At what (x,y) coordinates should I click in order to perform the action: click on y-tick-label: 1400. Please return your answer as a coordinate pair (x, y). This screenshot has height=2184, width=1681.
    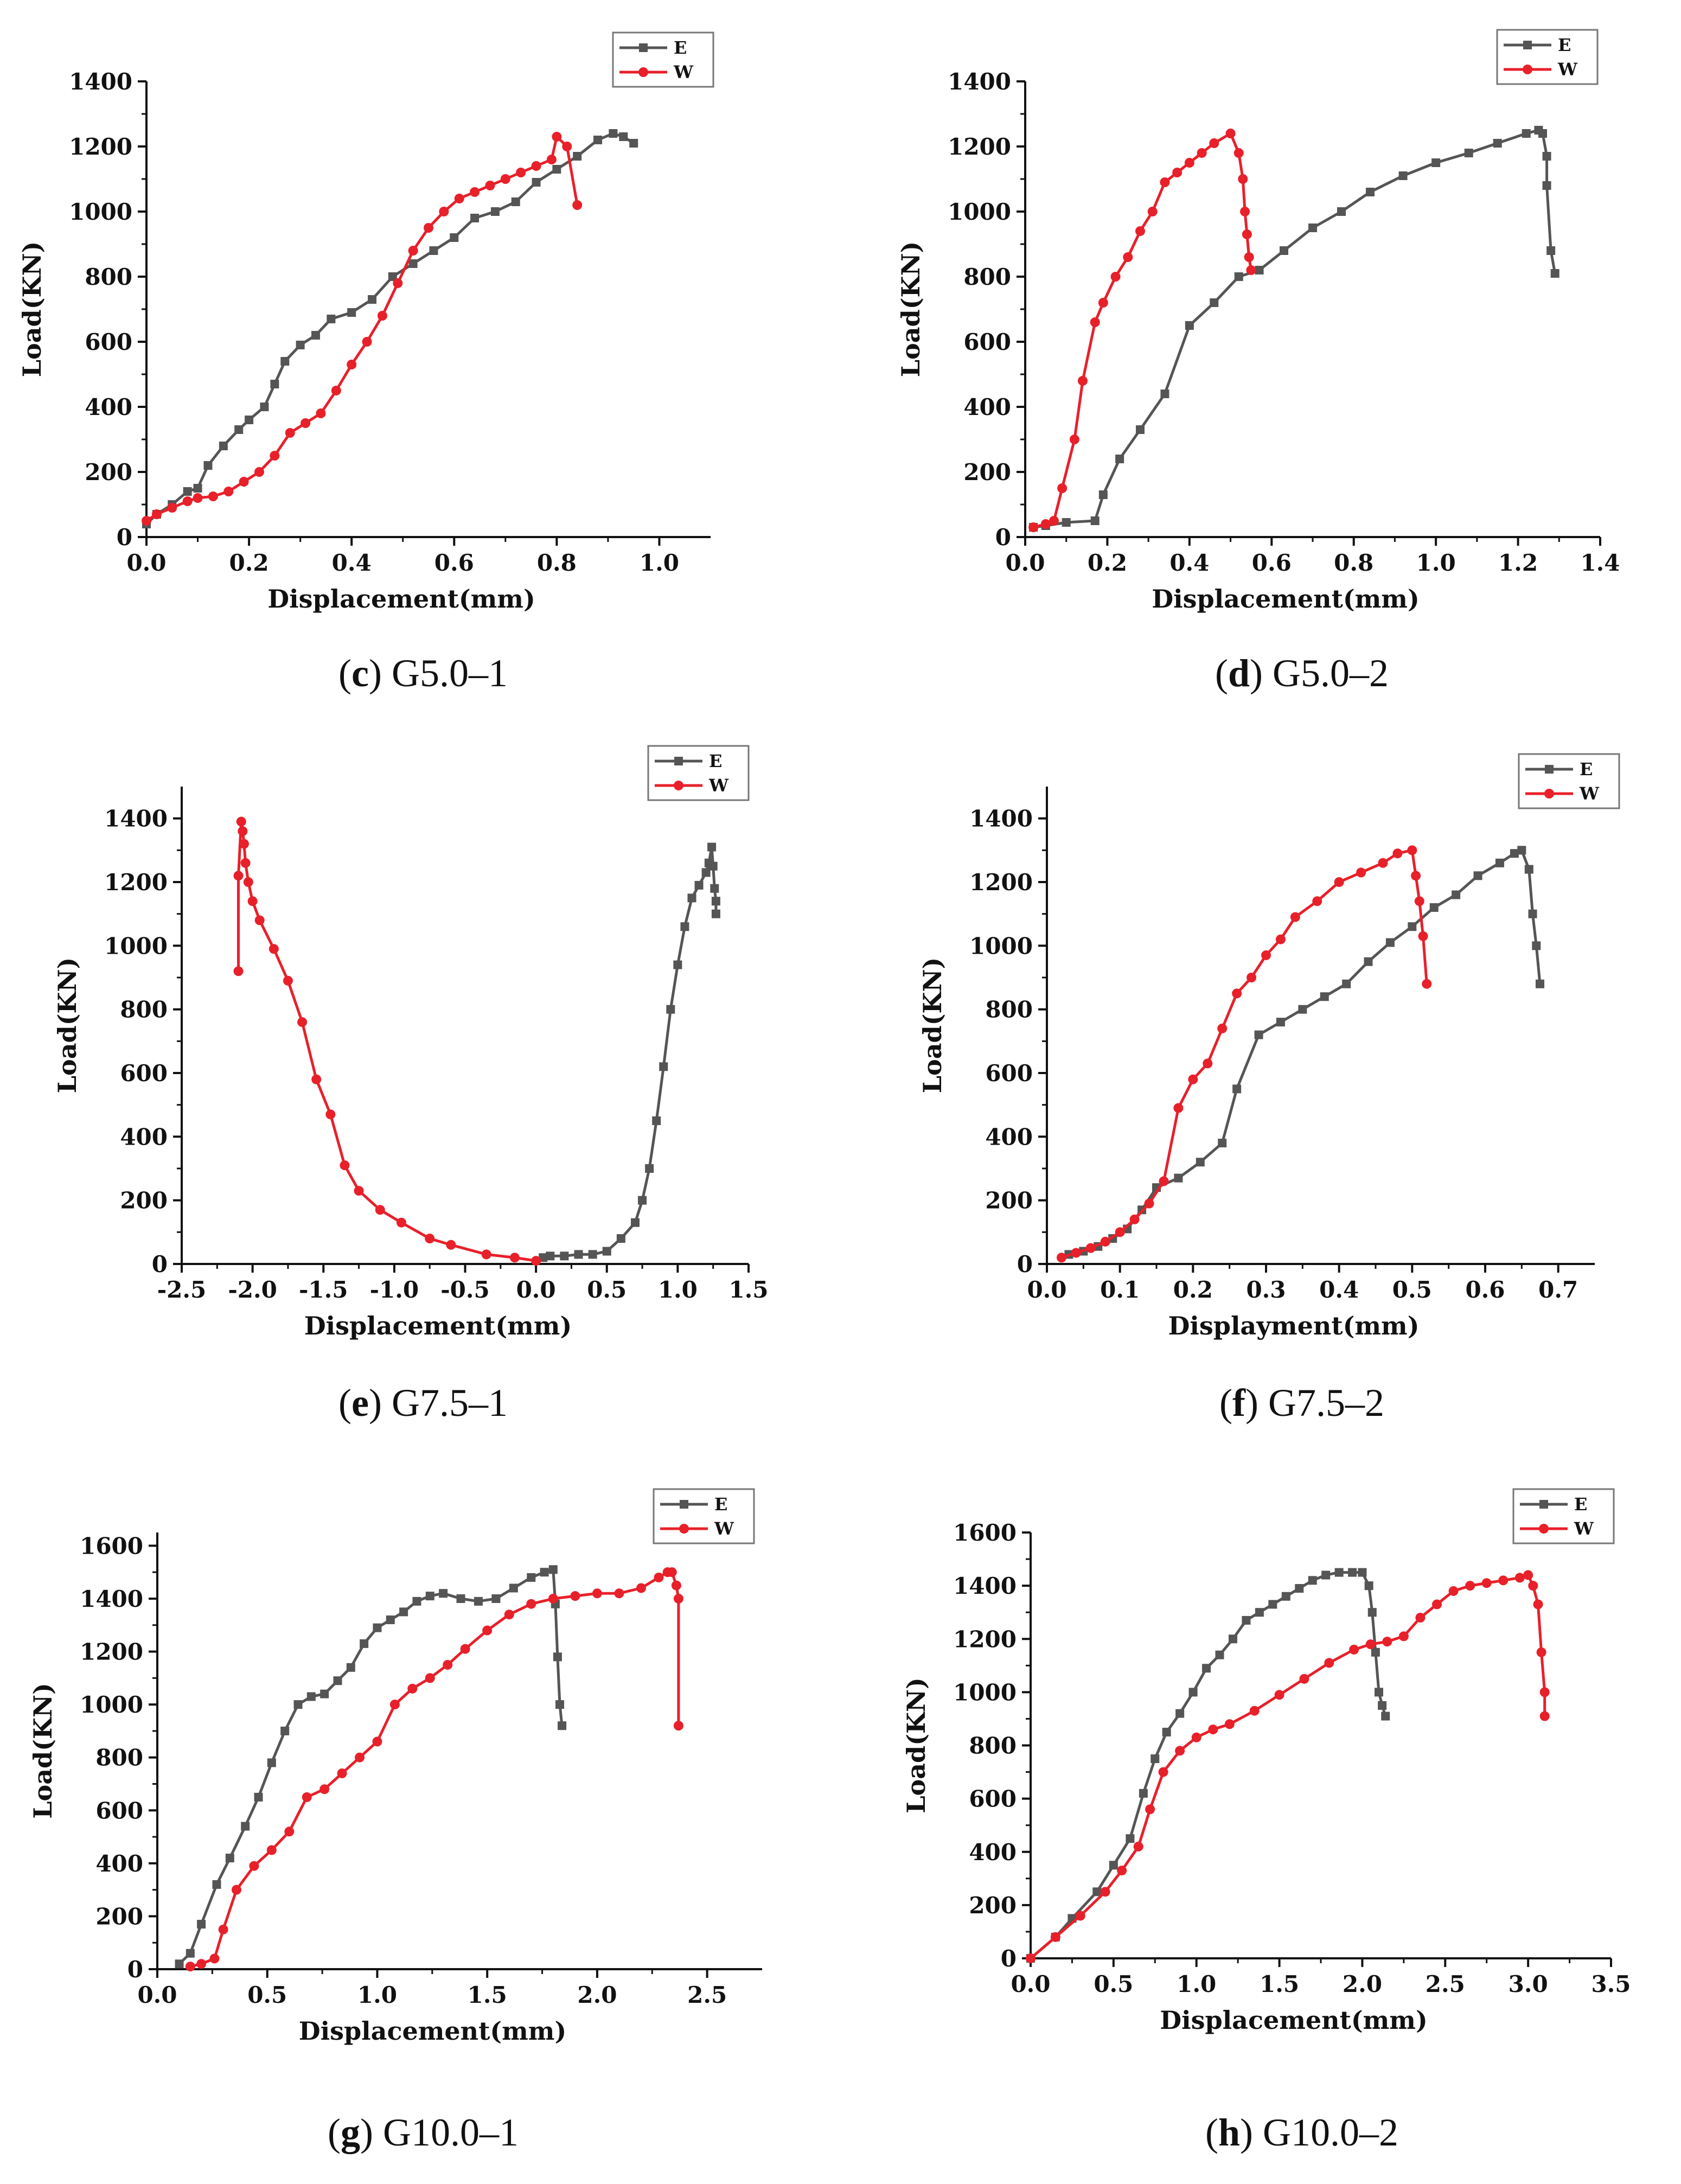
    Looking at the image, I should click on (985, 1586).